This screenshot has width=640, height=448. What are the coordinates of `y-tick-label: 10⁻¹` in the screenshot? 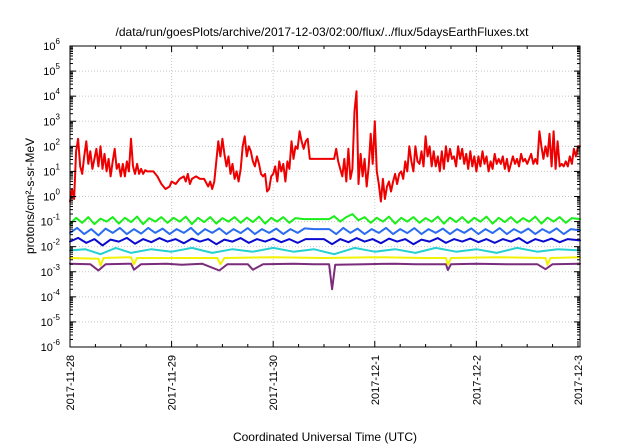 It's located at (51, 221).